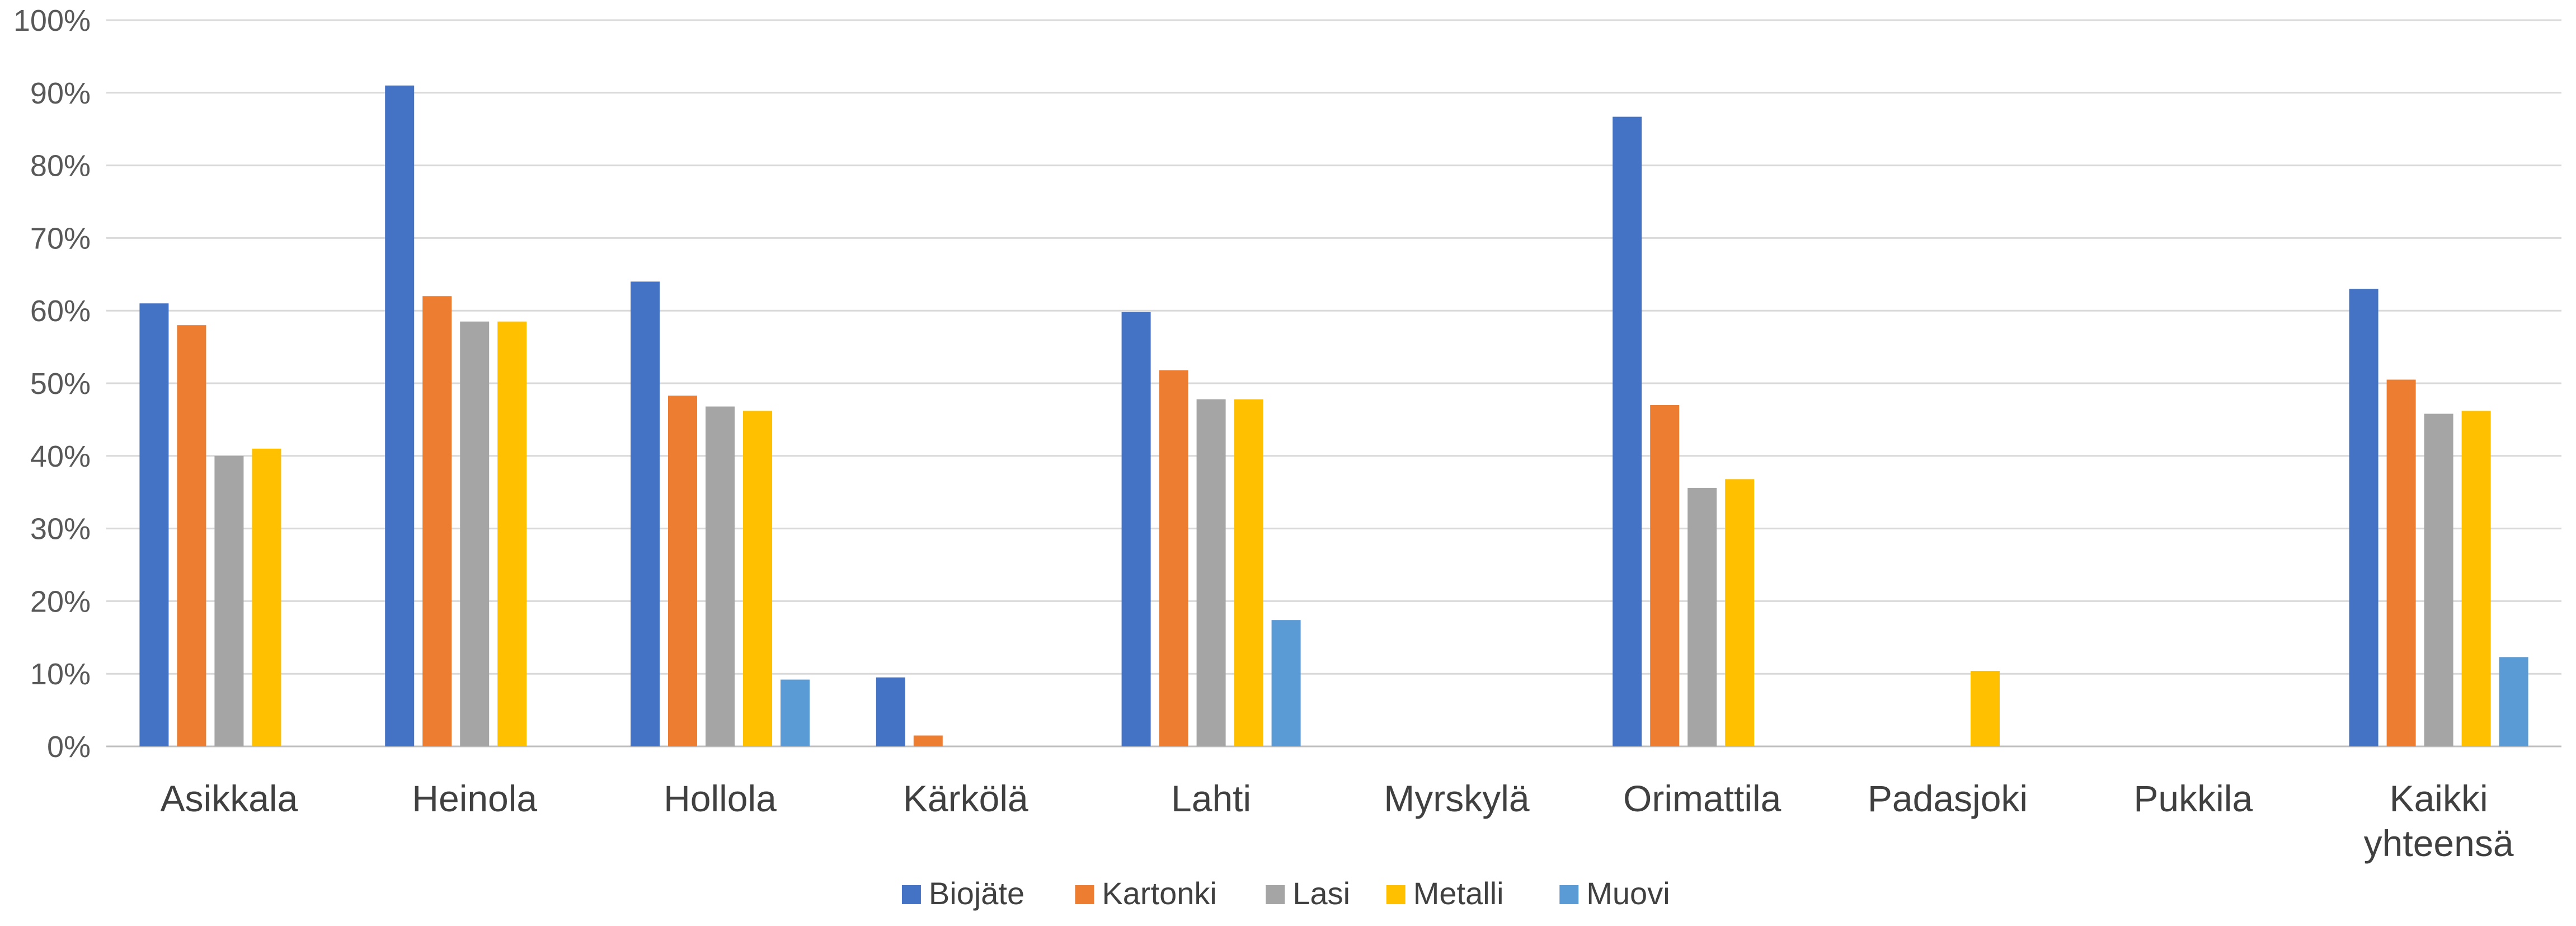 The image size is (2576, 926). Describe the element at coordinates (976, 893) in the screenshot. I see `legend-label: Biojäte` at that location.